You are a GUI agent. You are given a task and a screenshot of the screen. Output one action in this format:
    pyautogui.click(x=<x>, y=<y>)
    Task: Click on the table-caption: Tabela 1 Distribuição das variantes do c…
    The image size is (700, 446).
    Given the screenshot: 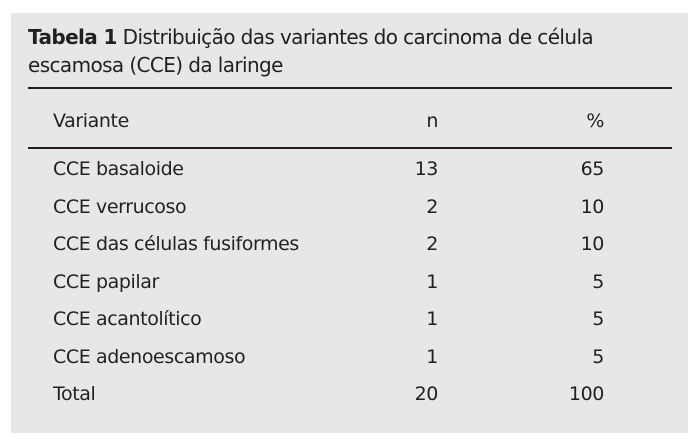 What is the action you would take?
    pyautogui.click(x=353, y=51)
    